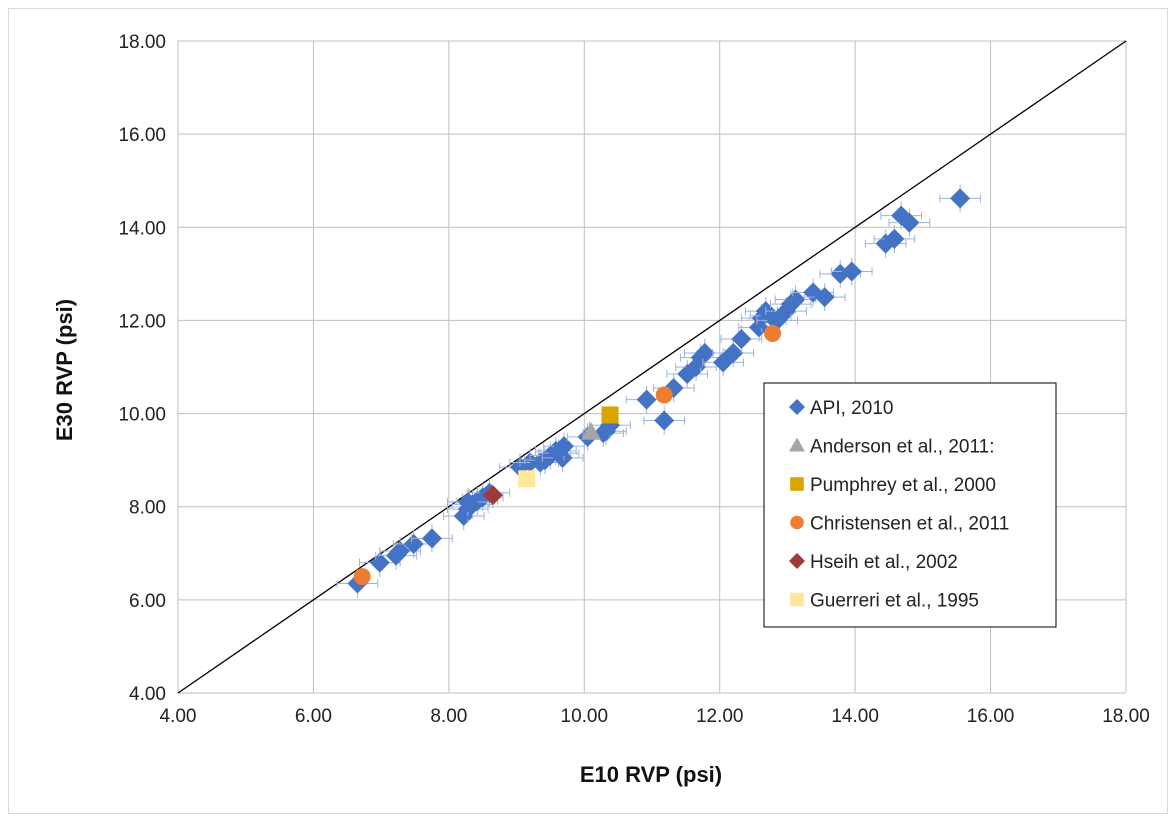 This screenshot has width=1172, height=818. What do you see at coordinates (147, 601) in the screenshot?
I see `y-tick-label: 6.00` at bounding box center [147, 601].